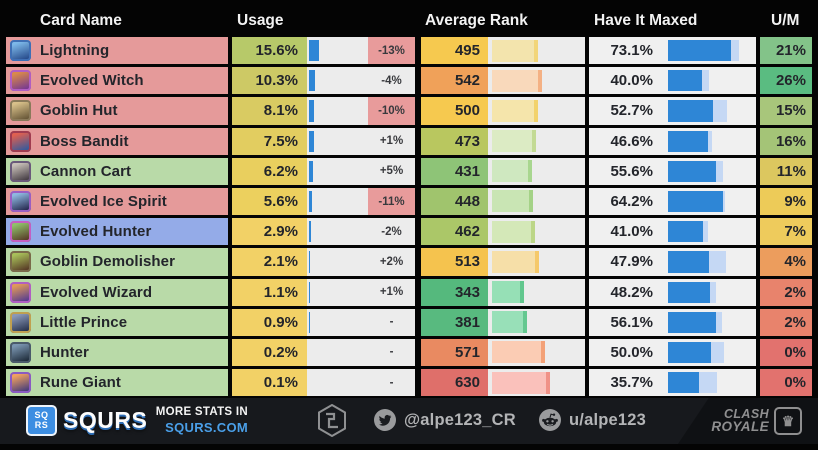 Image resolution: width=818 pixels, height=450 pixels. I want to click on average-rank-value: 630, so click(454, 383).